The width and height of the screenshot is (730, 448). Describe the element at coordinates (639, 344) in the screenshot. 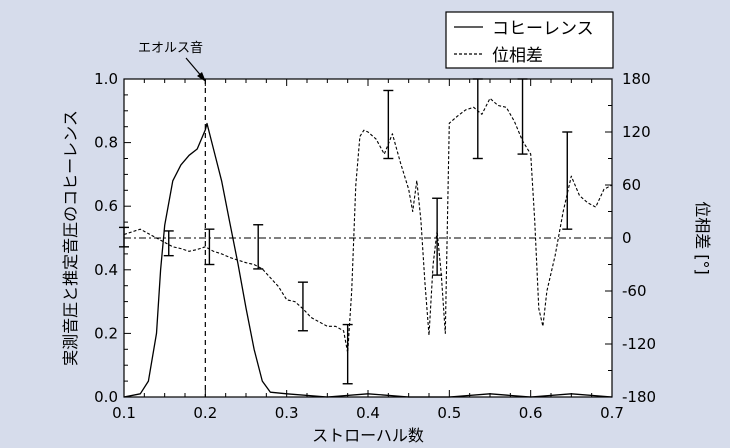

I see `y2-tick-label: -120` at that location.